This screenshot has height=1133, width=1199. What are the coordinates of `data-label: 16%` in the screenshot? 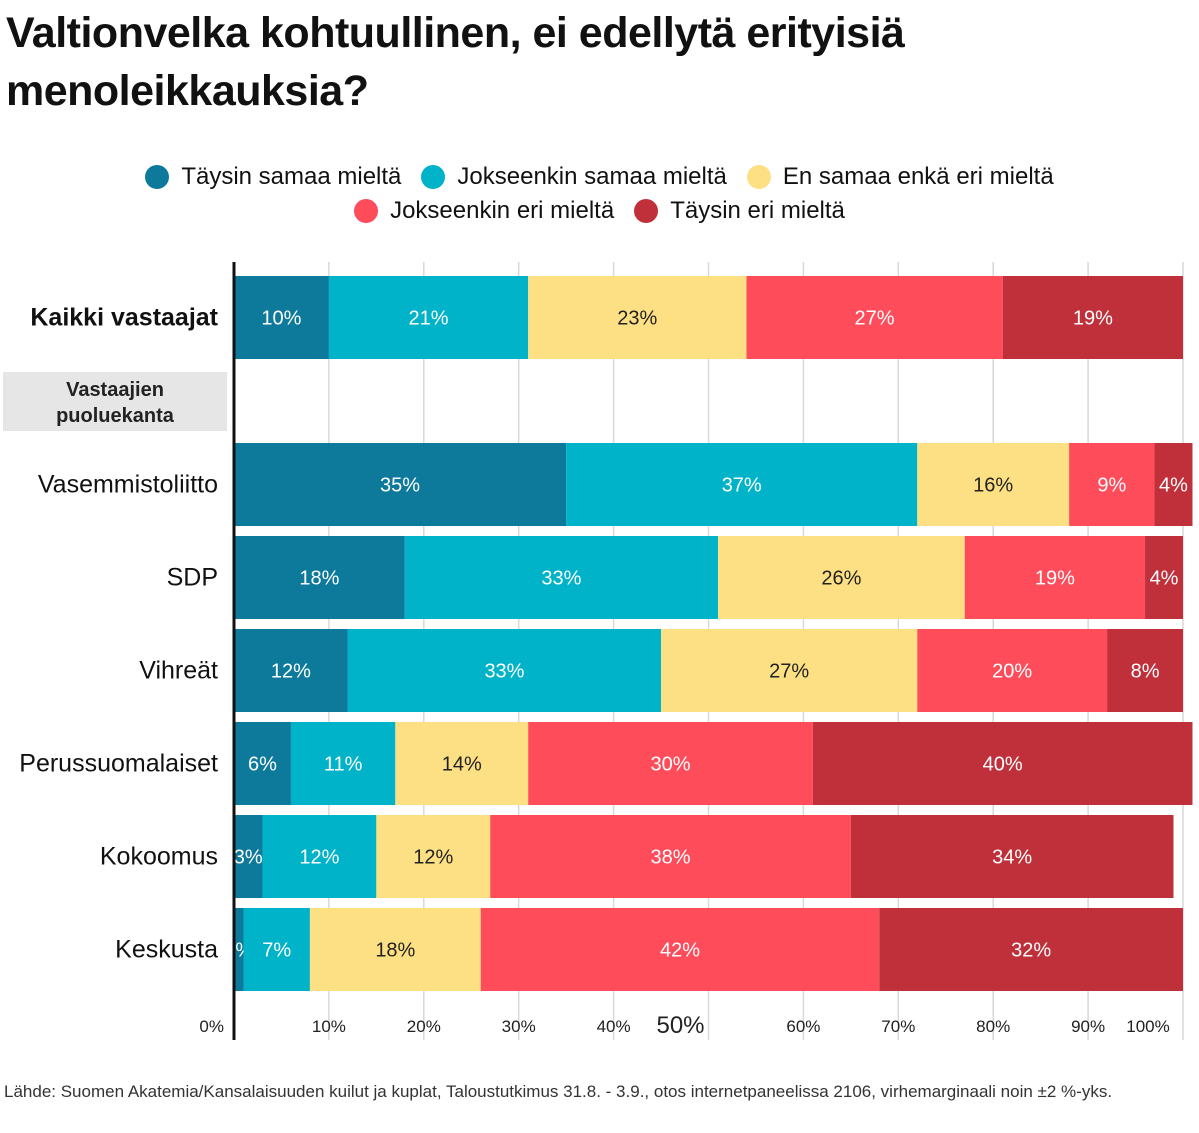 It's located at (993, 486).